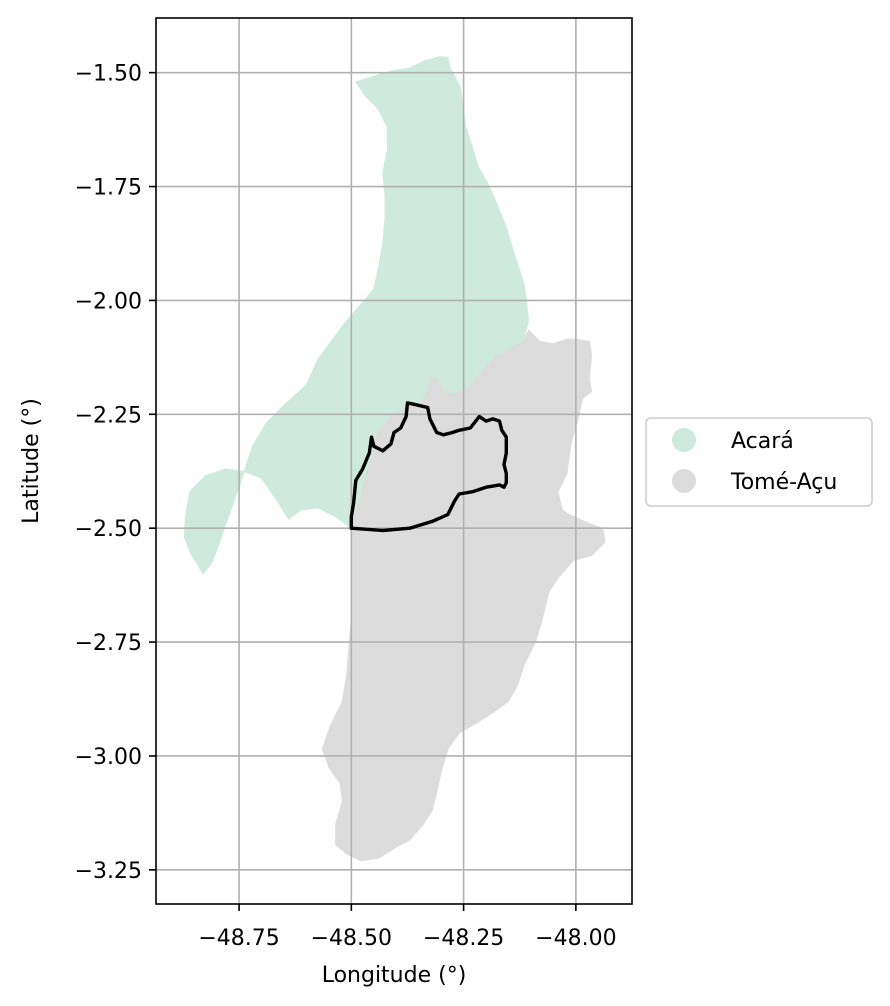 This screenshot has width=890, height=1006. I want to click on y-tick-label: −1.50, so click(108, 74).